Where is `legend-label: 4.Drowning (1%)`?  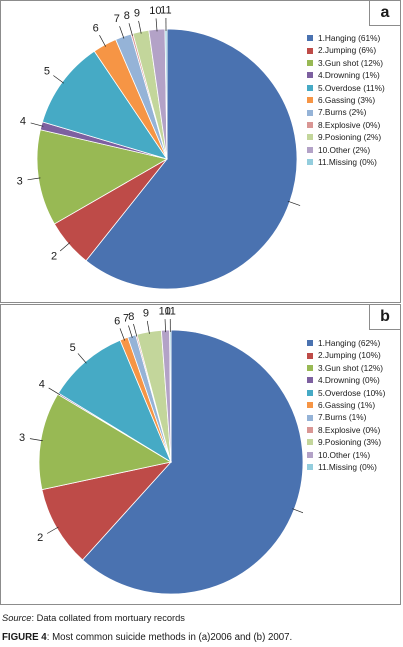
legend-label: 4.Drowning (1%) is located at coordinates (349, 75).